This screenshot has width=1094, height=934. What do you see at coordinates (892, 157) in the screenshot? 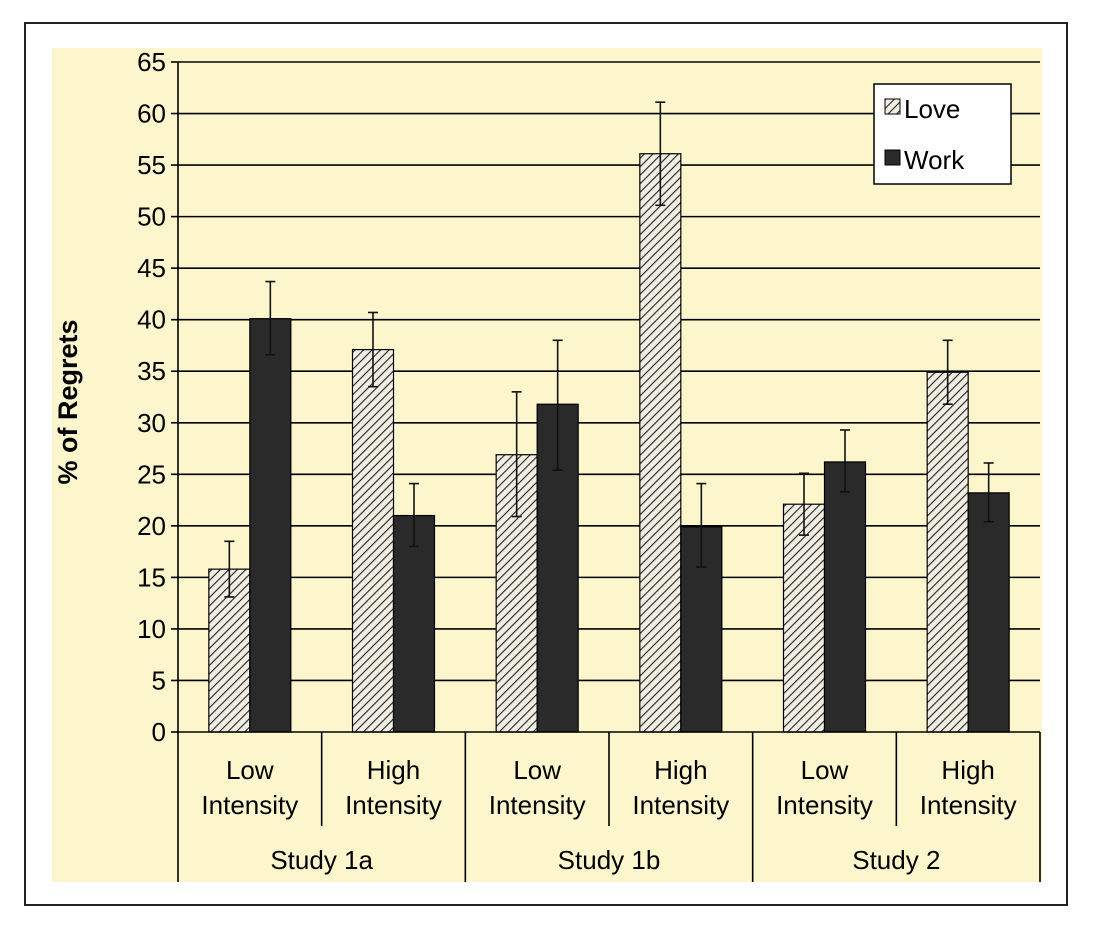
I see `legend-swatch-work` at bounding box center [892, 157].